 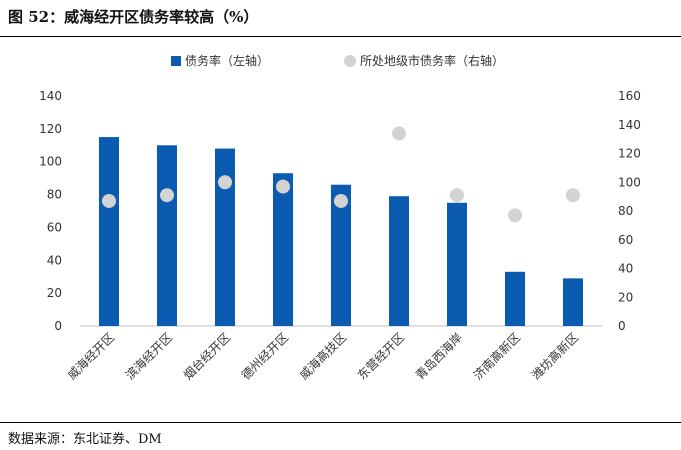 I want to click on category-label: 德州经开区, so click(x=264, y=356).